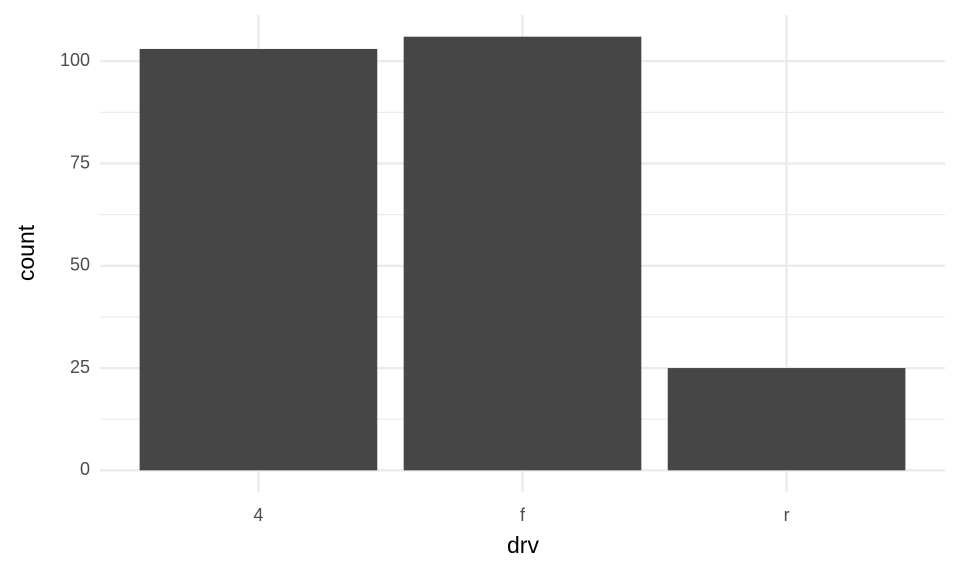 The image size is (960, 576). Describe the element at coordinates (75, 60) in the screenshot. I see `y-tick-label: 100` at that location.